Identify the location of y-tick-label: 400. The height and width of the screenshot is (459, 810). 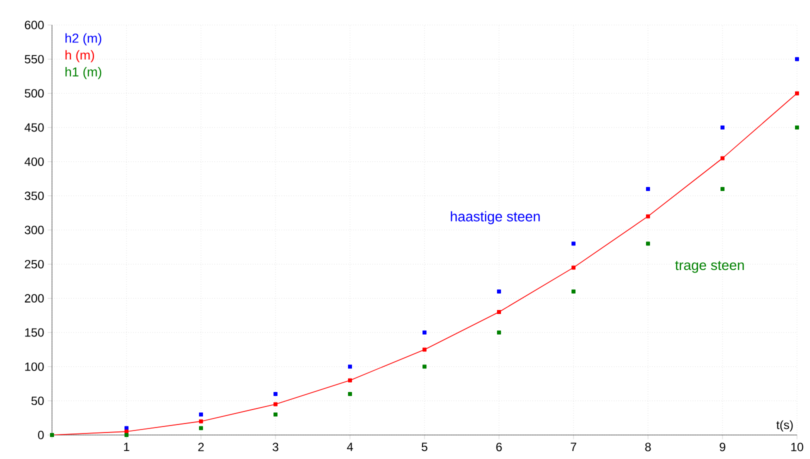
(34, 161).